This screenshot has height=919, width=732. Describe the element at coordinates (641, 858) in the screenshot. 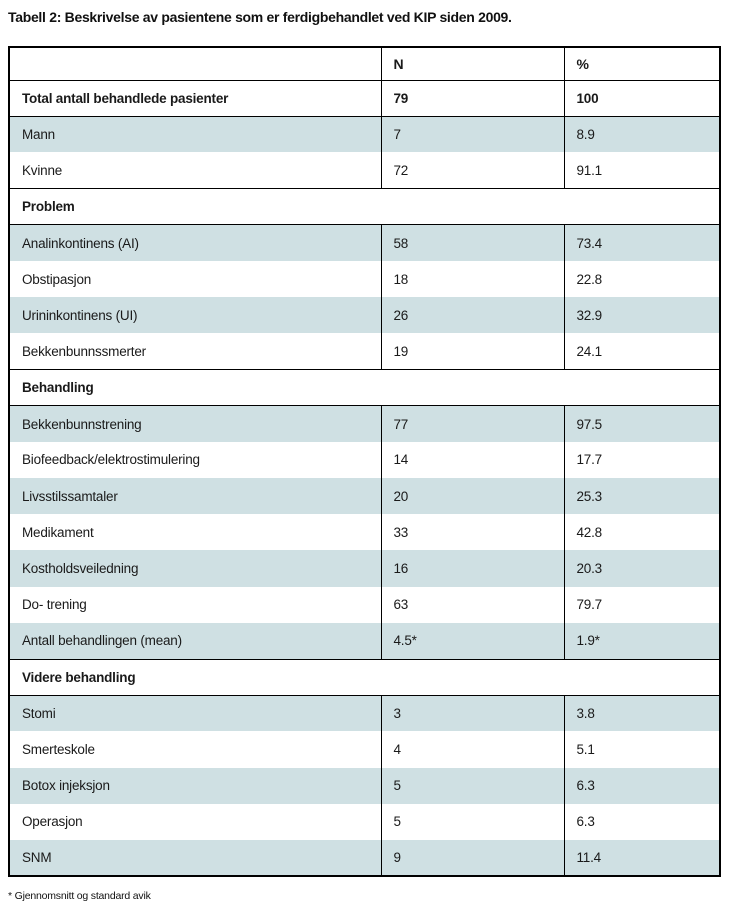

I see `row-pct-cell: 11.4` at that location.